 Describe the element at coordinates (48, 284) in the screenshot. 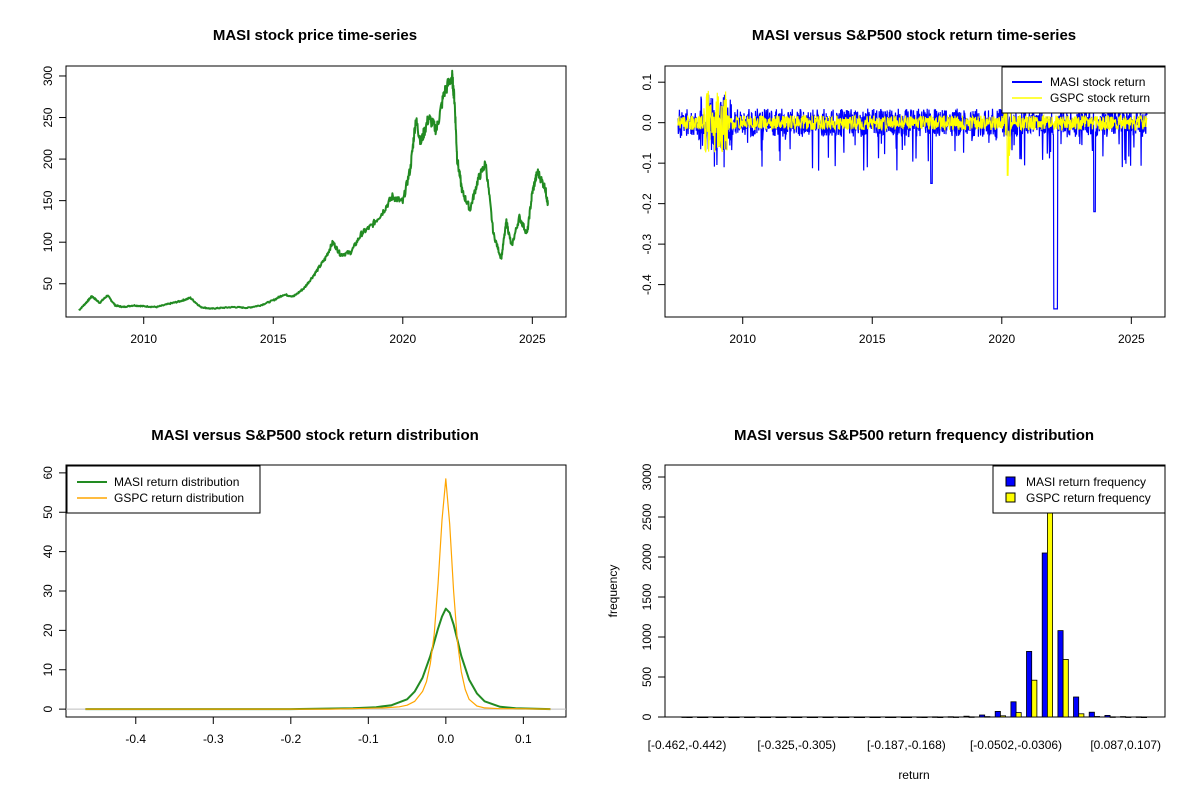

I see `price-y-tick-label: 50` at that location.